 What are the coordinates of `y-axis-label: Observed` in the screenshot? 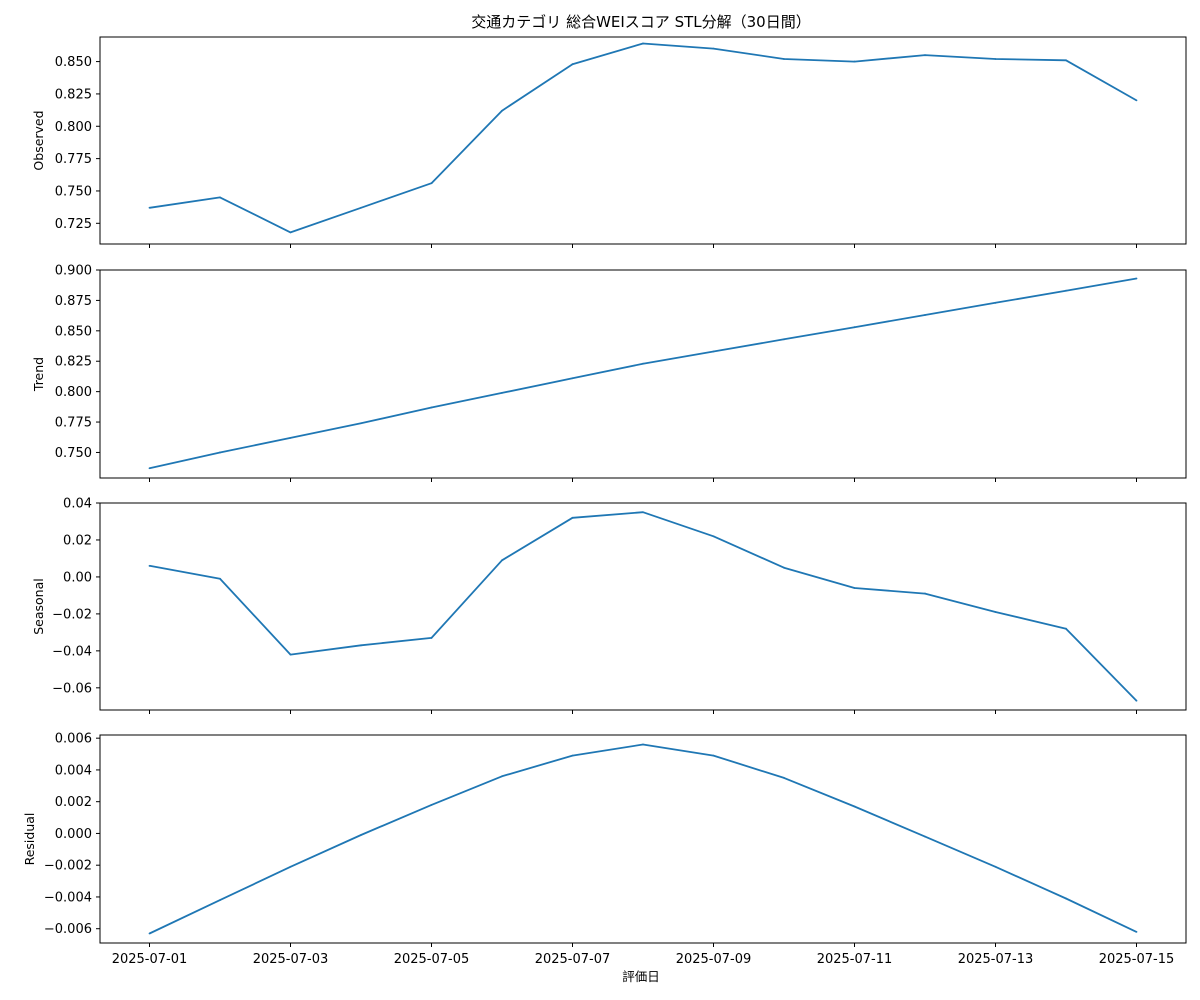 It's located at (38, 140).